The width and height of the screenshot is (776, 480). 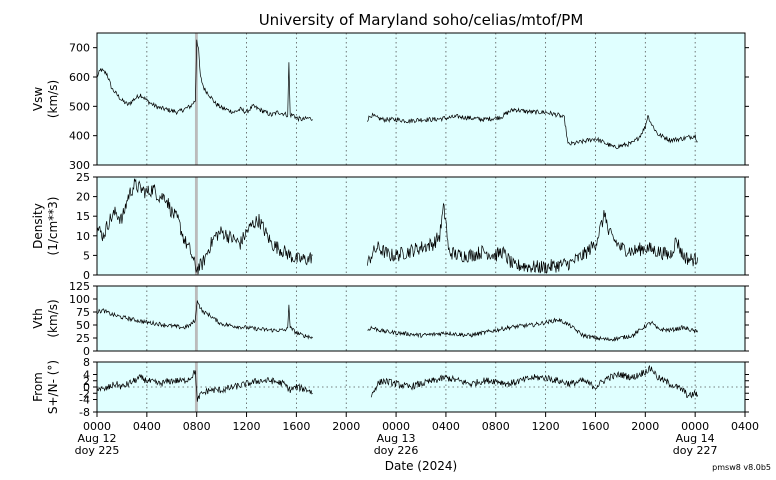 What do you see at coordinates (86, 362) in the screenshot?
I see `y-tick-label: 8` at bounding box center [86, 362].